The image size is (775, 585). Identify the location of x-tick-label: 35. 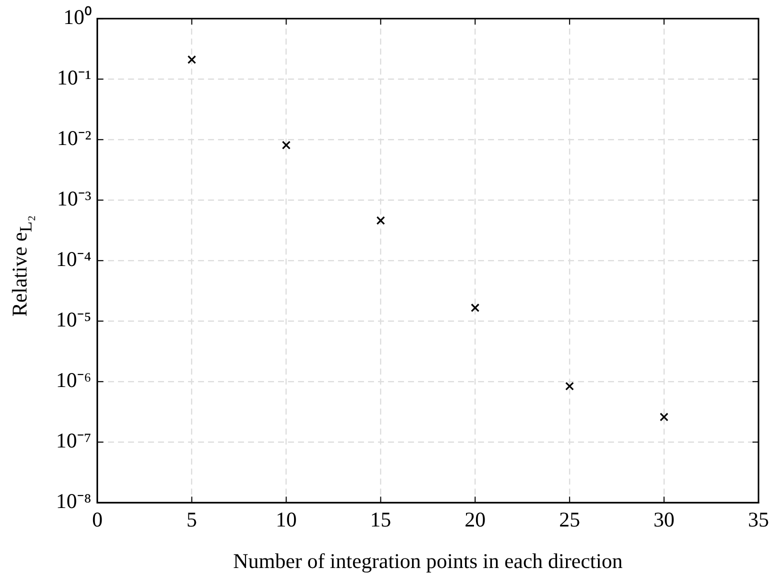
(758, 520).